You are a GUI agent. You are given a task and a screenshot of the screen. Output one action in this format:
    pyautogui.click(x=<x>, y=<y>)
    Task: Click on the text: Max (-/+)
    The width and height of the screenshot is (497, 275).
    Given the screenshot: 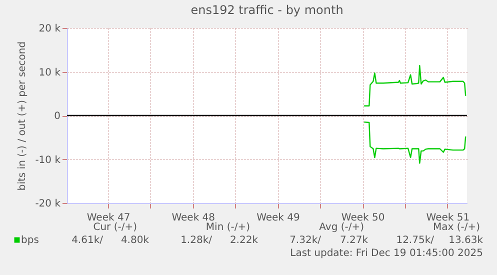 What is the action you would take?
    pyautogui.click(x=456, y=227)
    